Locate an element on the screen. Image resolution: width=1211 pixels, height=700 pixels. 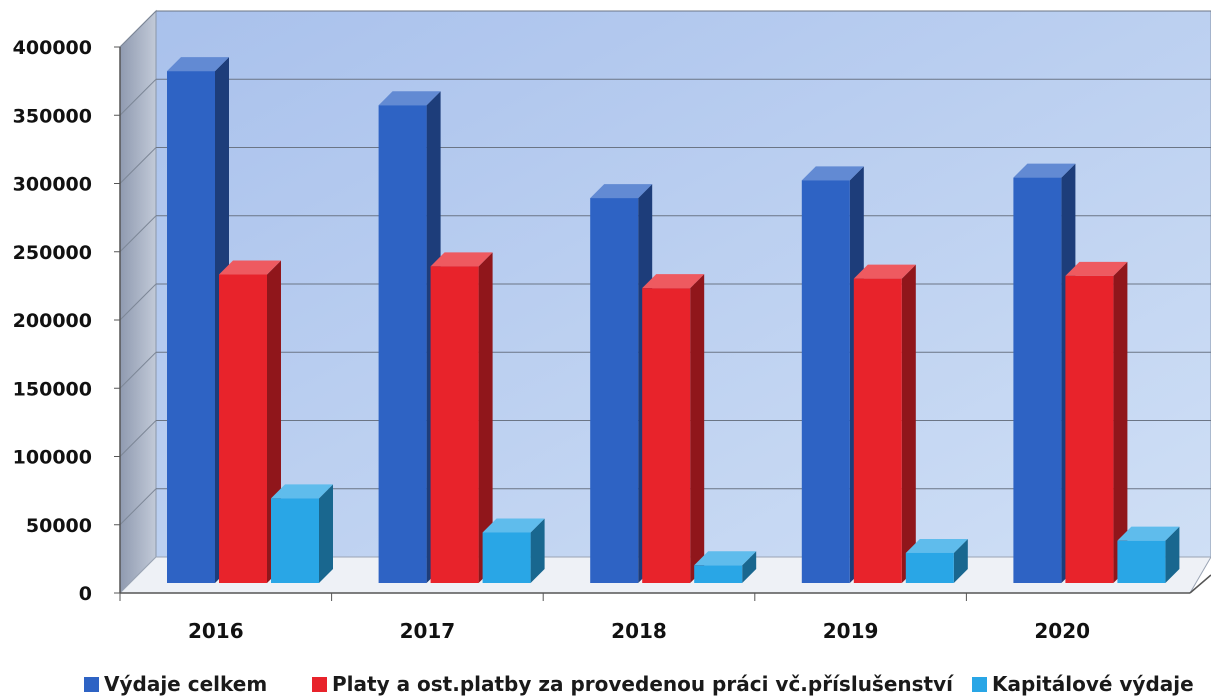
x-tick-label: 2017 is located at coordinates (428, 631).